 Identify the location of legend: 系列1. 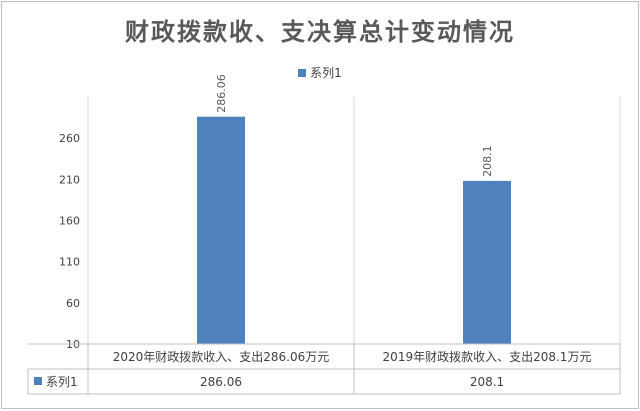
(320, 72).